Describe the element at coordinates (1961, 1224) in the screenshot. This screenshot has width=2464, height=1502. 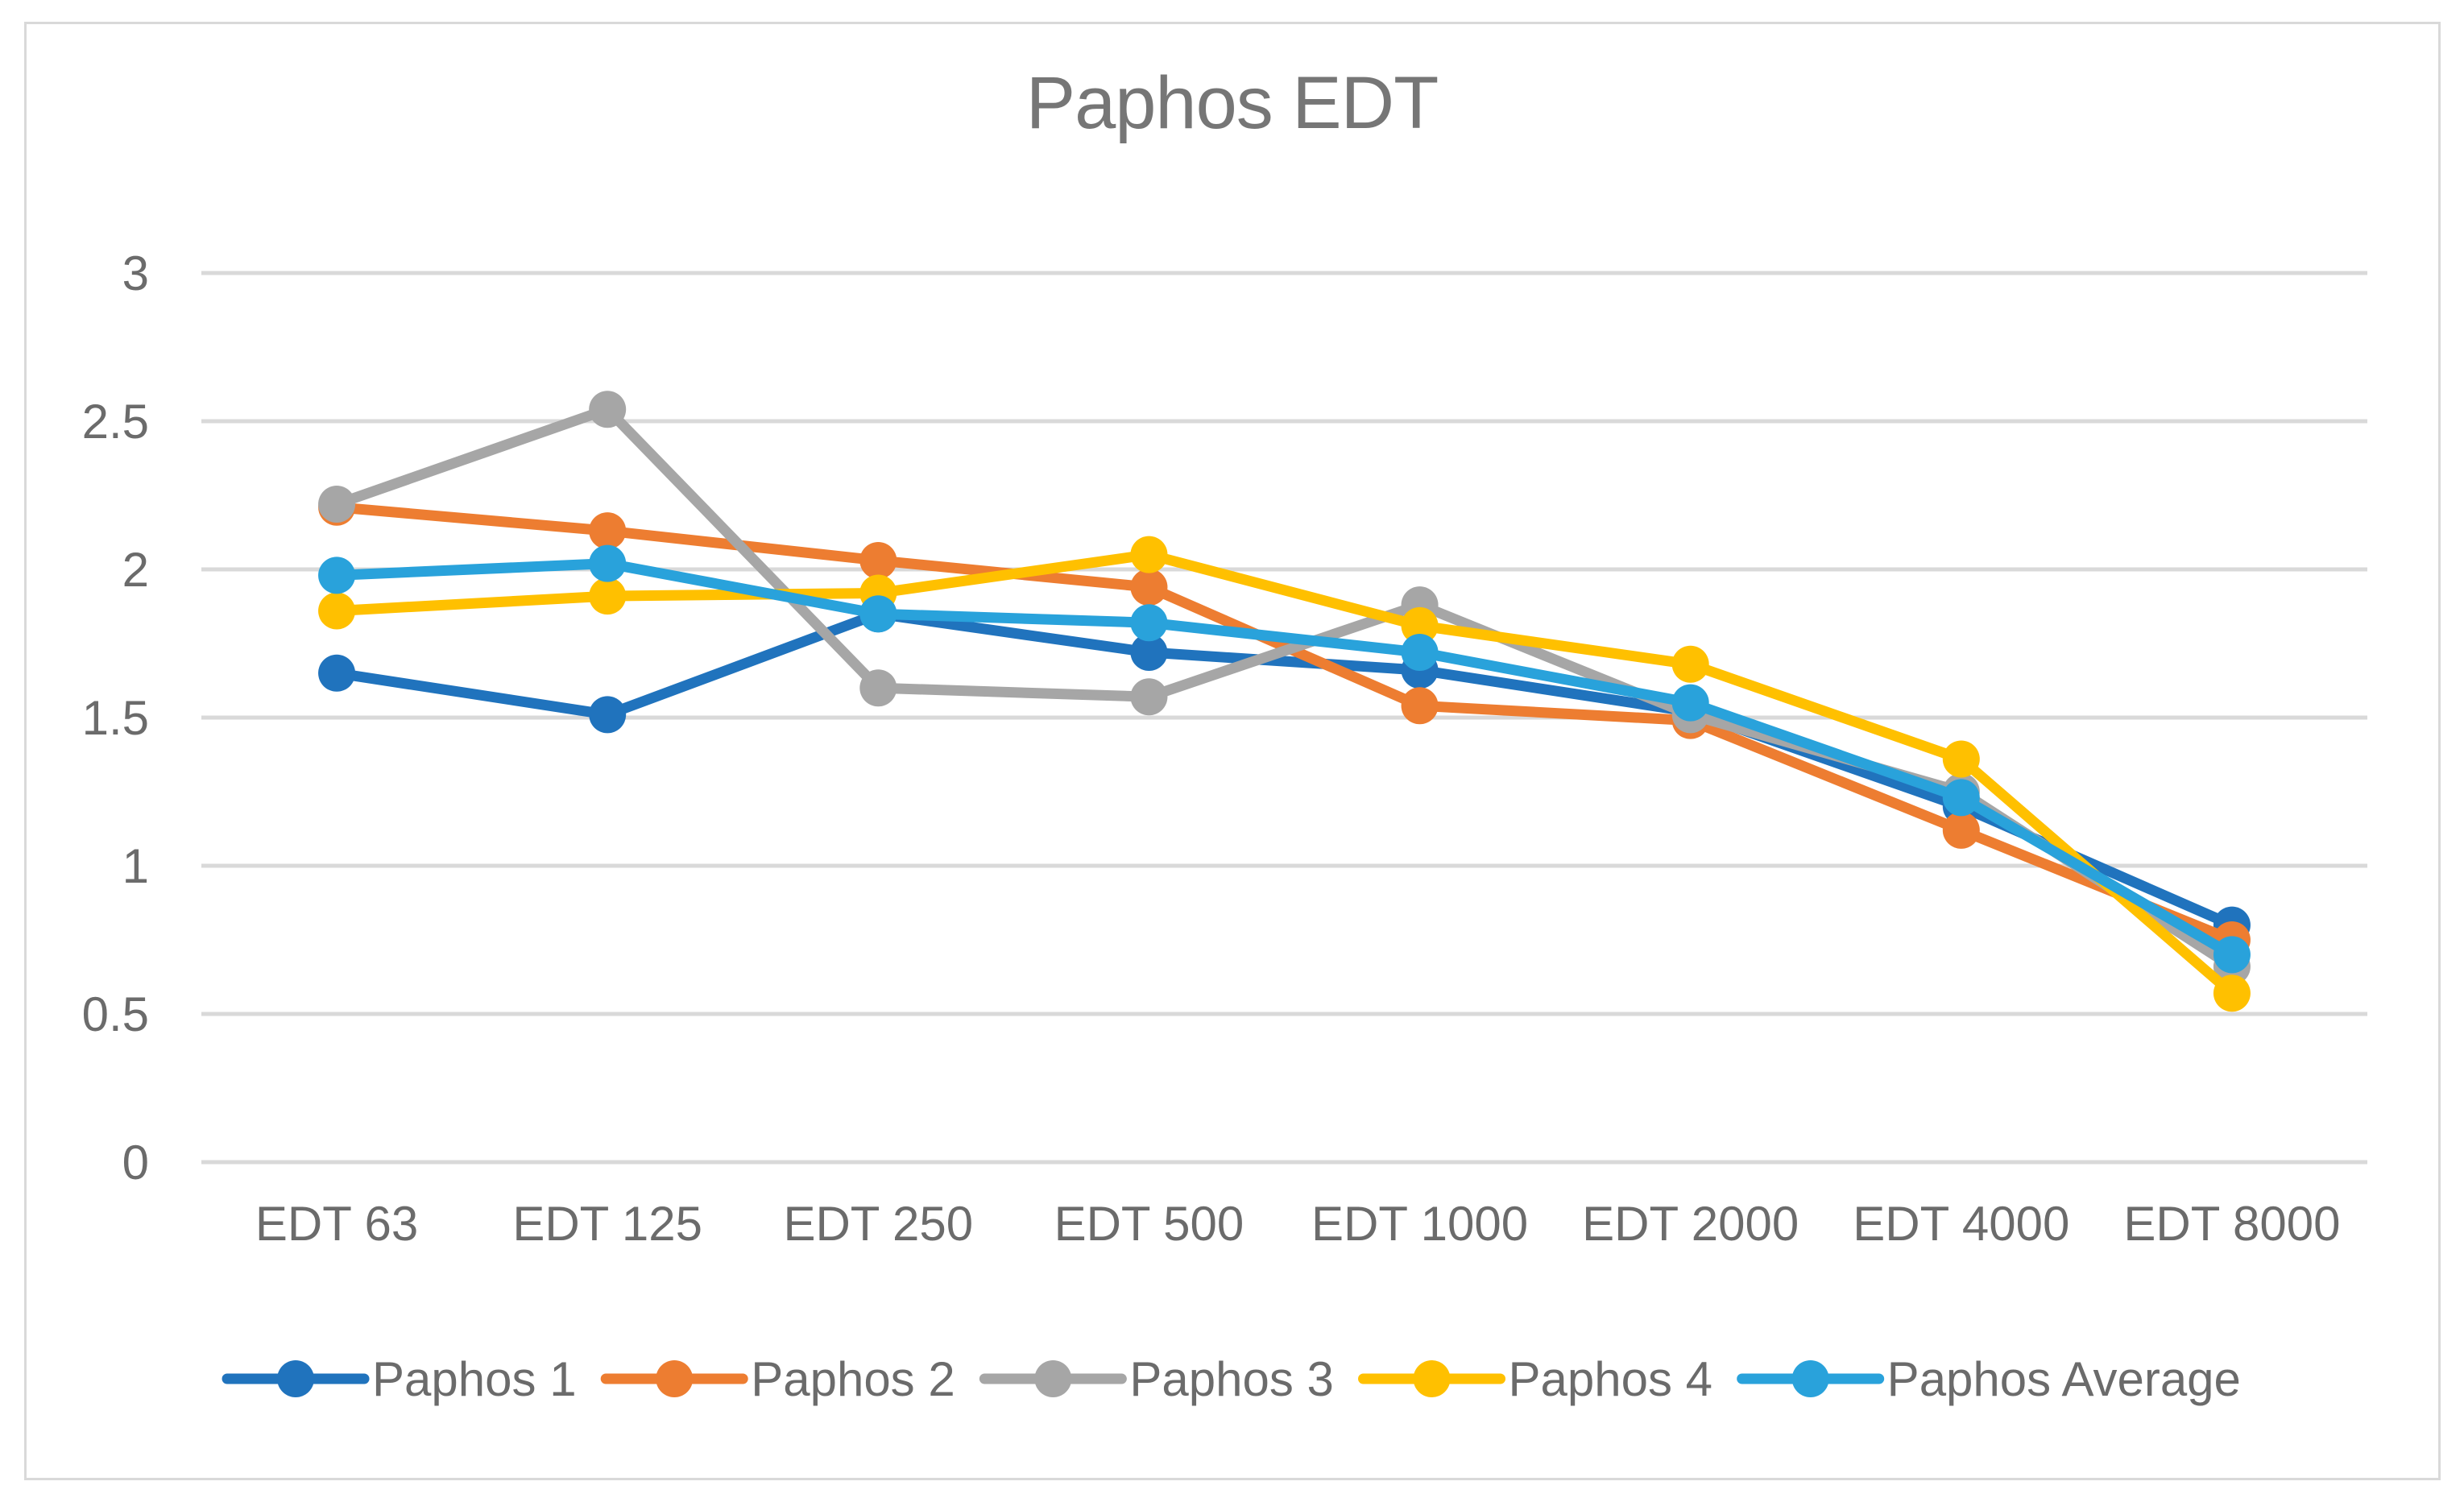
I see `x-axis-category-label: EDT 4000` at that location.